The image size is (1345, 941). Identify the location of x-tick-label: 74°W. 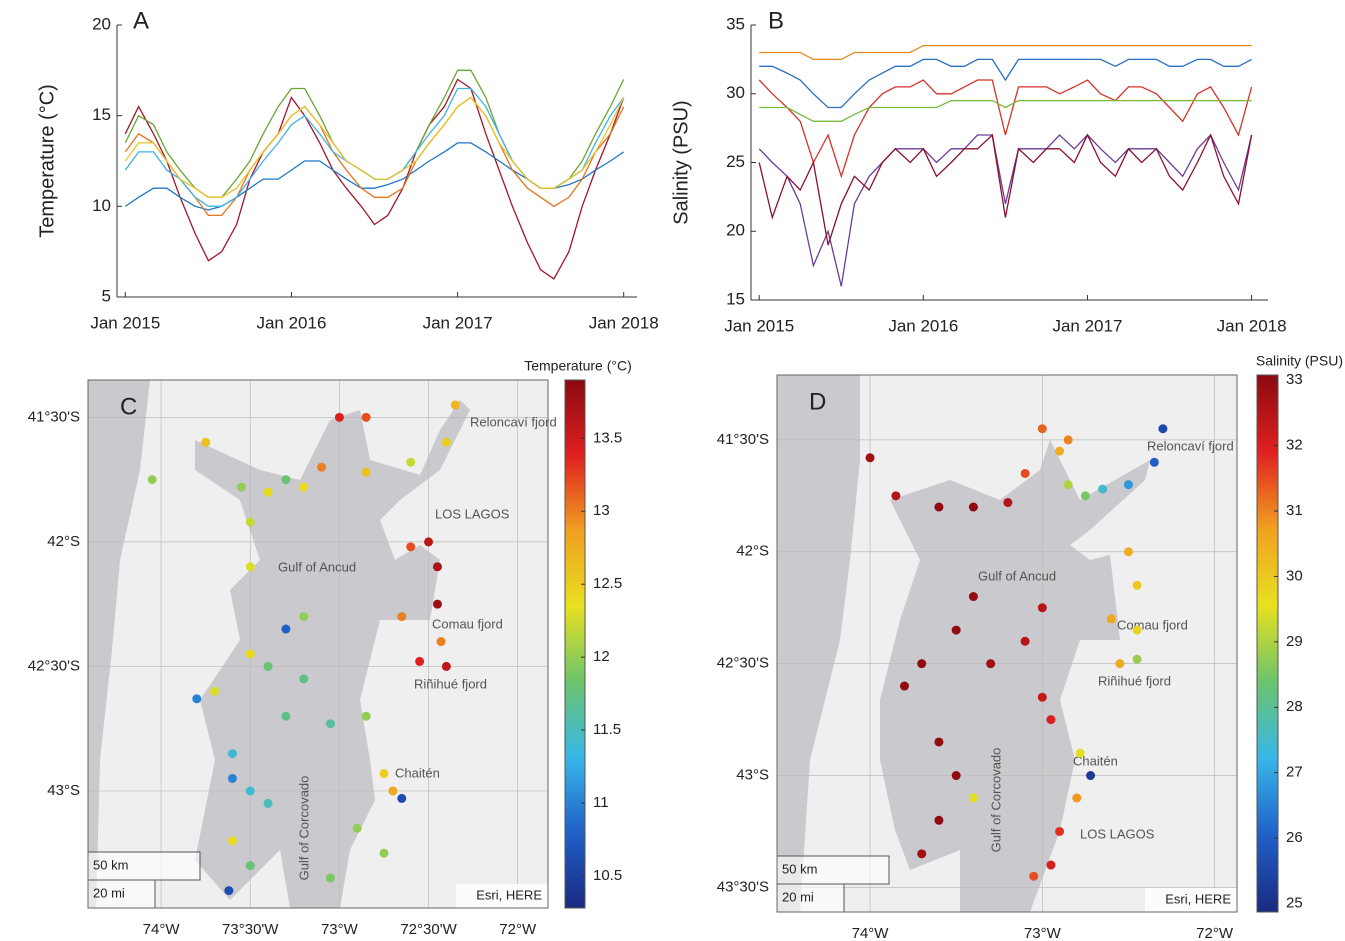
(871, 933).